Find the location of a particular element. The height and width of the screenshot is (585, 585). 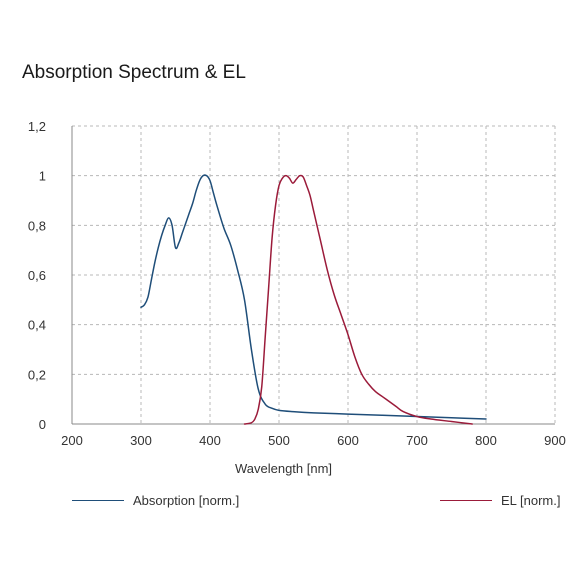

y-tick-label: 1 is located at coordinates (42, 176).